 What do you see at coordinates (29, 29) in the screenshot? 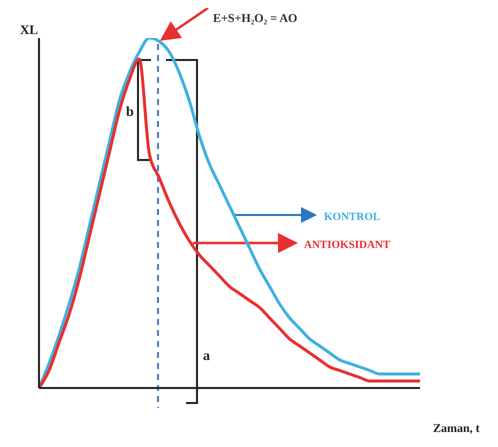
I see `y-axis-title: XL` at bounding box center [29, 29].